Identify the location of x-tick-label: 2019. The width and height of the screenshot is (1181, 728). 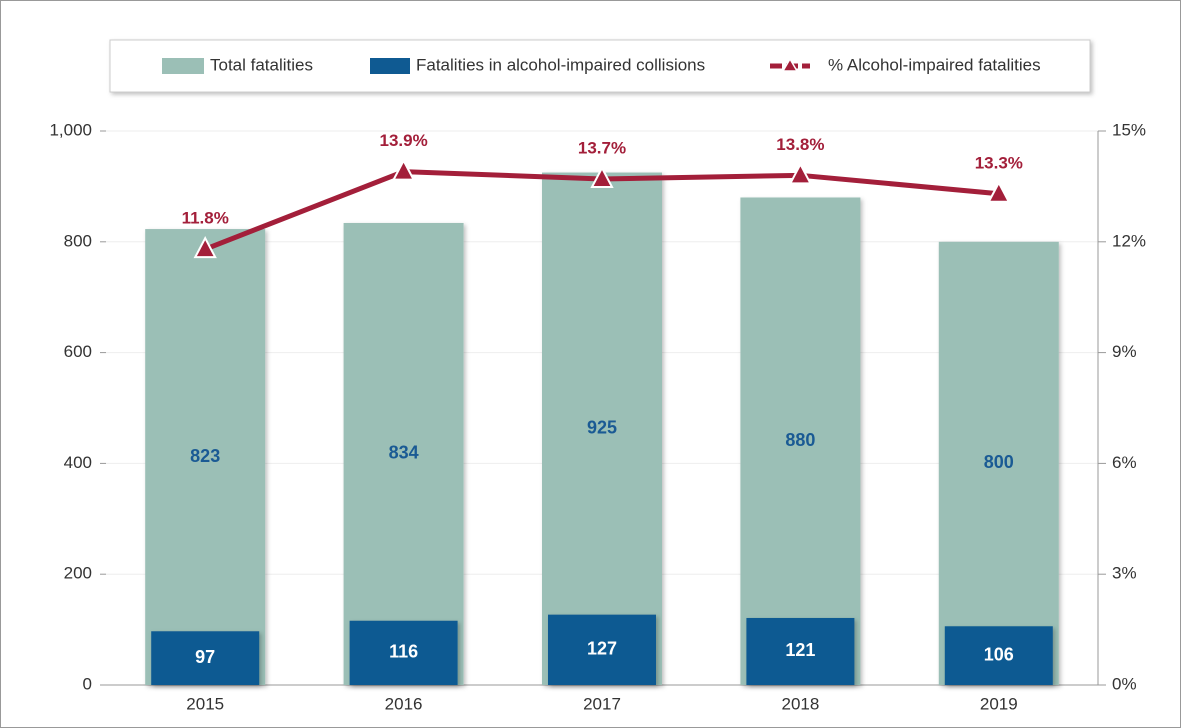
(999, 703).